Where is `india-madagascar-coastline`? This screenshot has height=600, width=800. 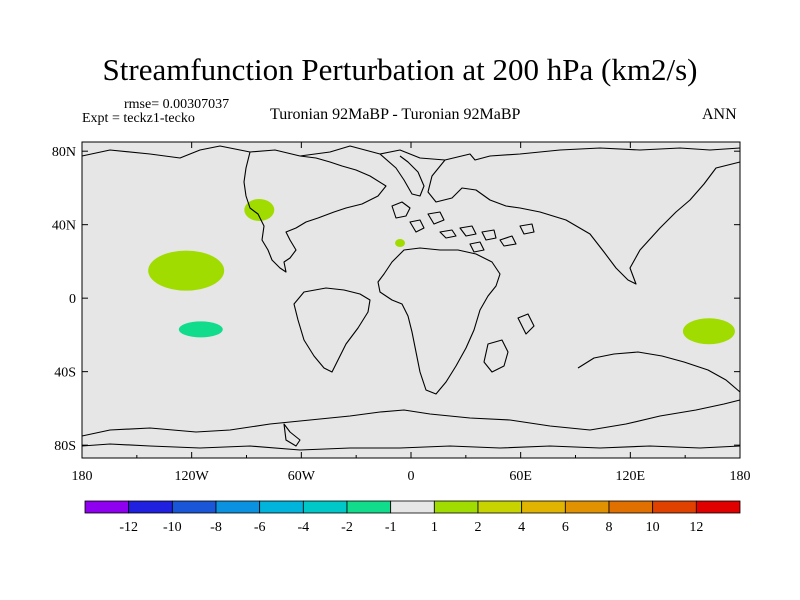 india-madagascar-coastline is located at coordinates (509, 343).